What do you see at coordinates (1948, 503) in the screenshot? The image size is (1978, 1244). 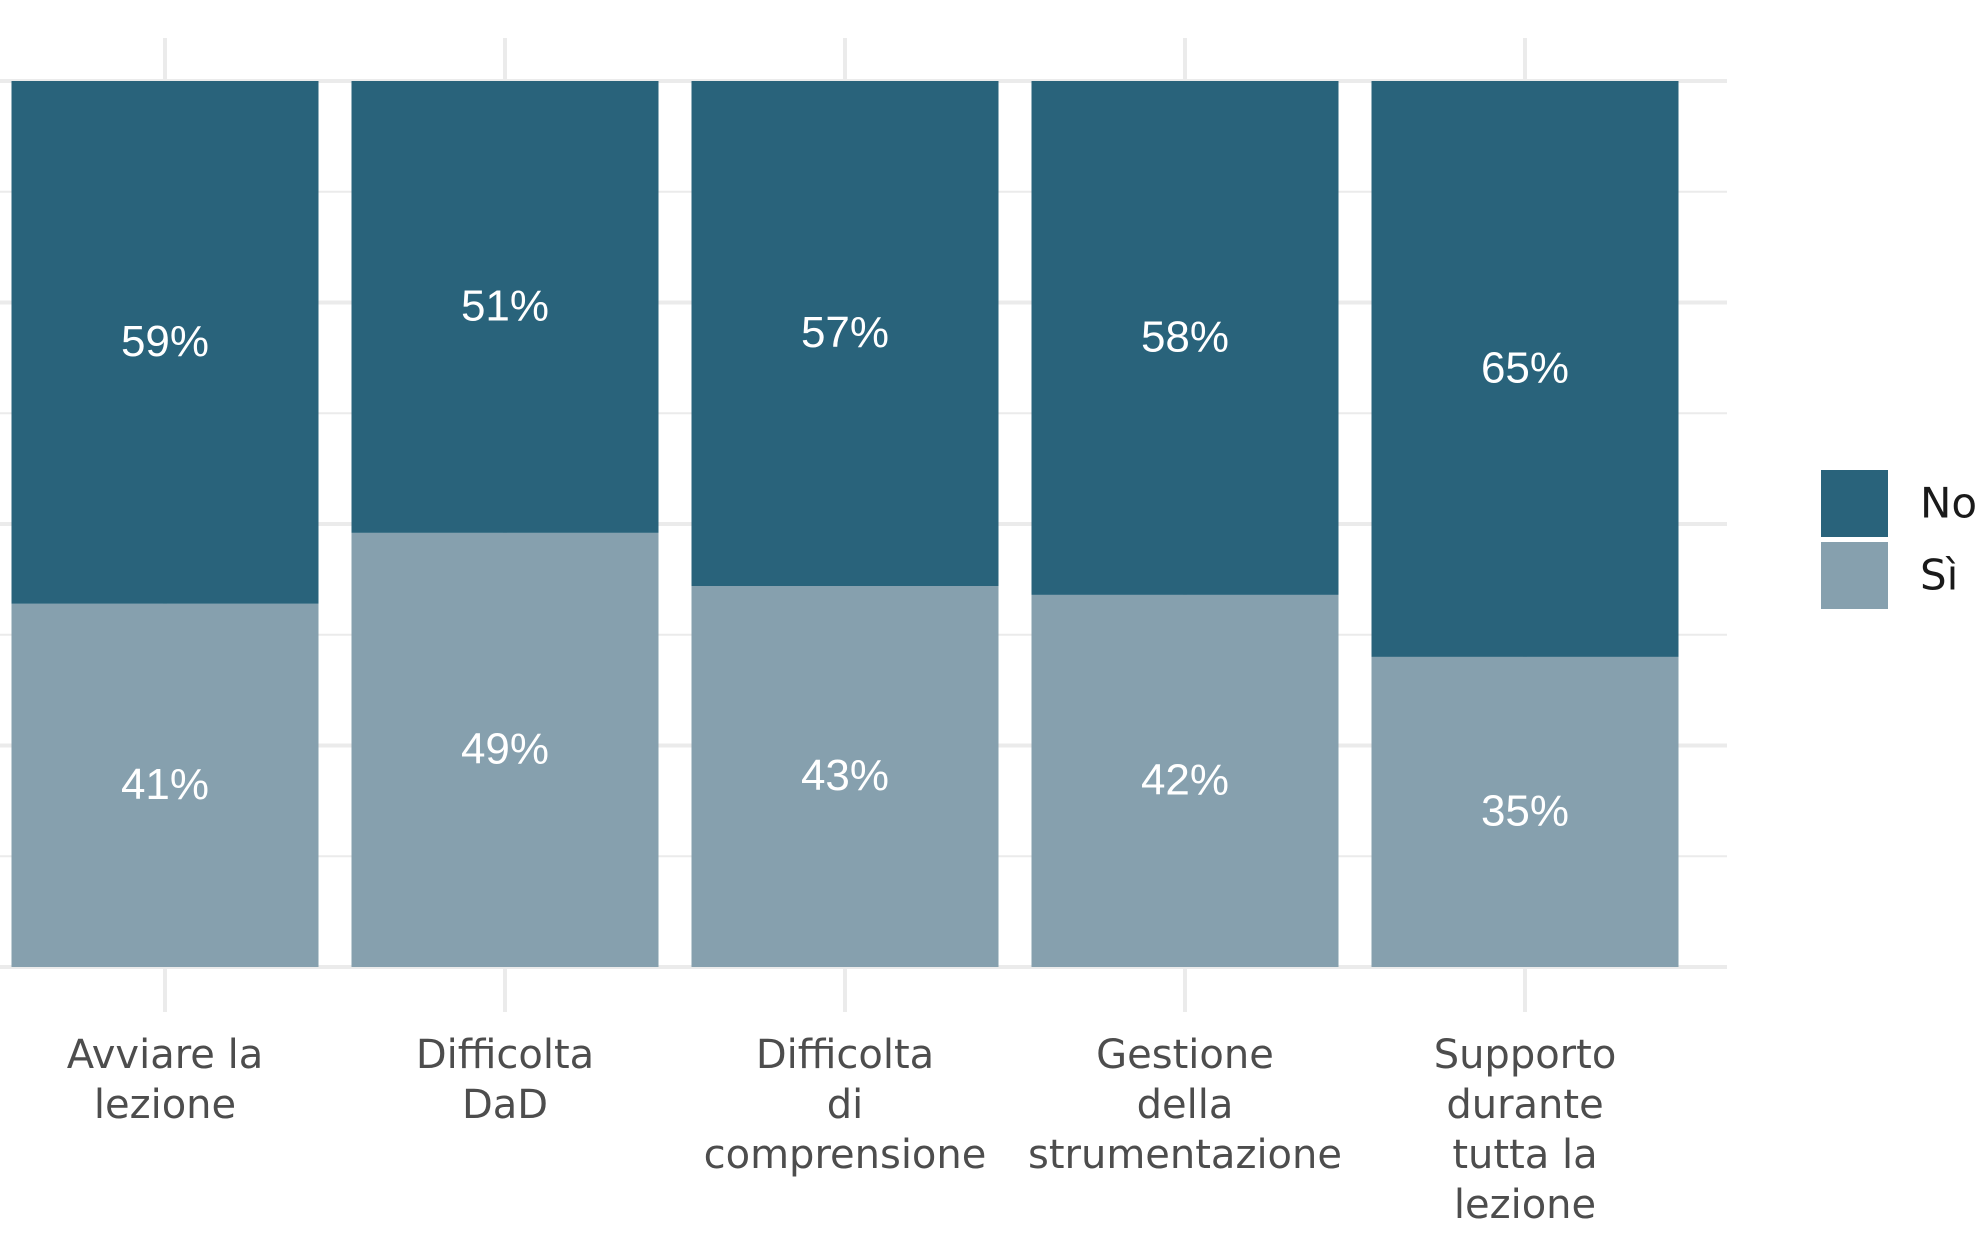 I see `legend-label: No` at bounding box center [1948, 503].